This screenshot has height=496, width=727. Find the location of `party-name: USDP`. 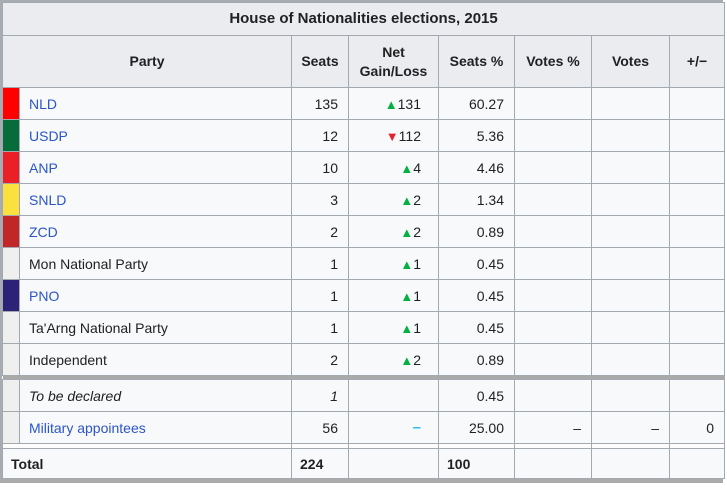

party-name: USDP is located at coordinates (48, 135).